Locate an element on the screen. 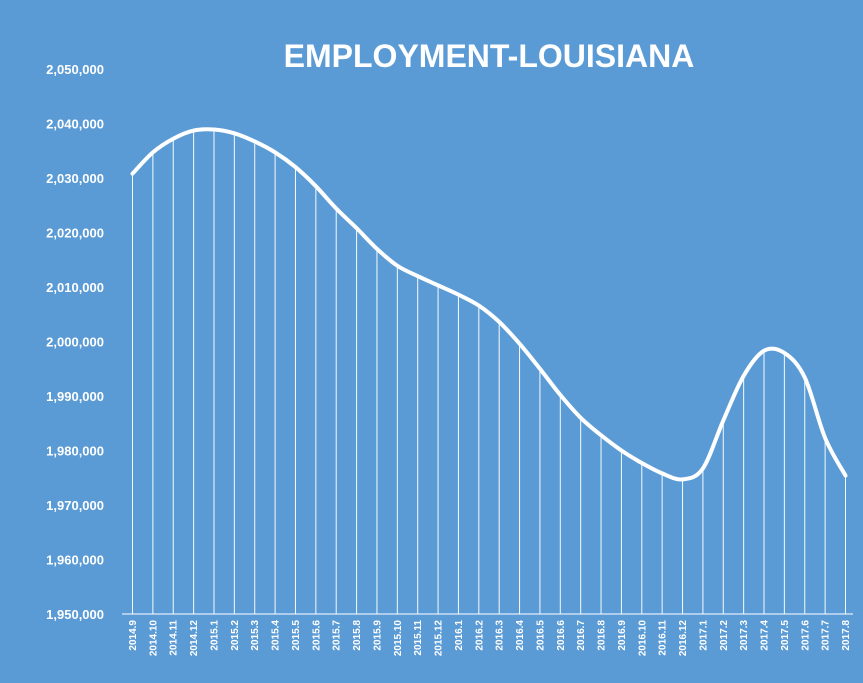  y-tick-label: 1,980,000 is located at coordinates (75, 451).